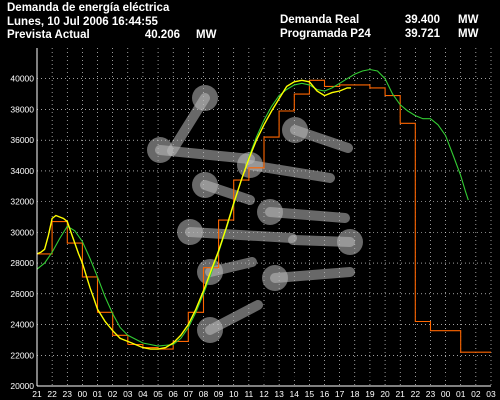  What do you see at coordinates (219, 394) in the screenshot?
I see `x-tick-label: 09` at bounding box center [219, 394].